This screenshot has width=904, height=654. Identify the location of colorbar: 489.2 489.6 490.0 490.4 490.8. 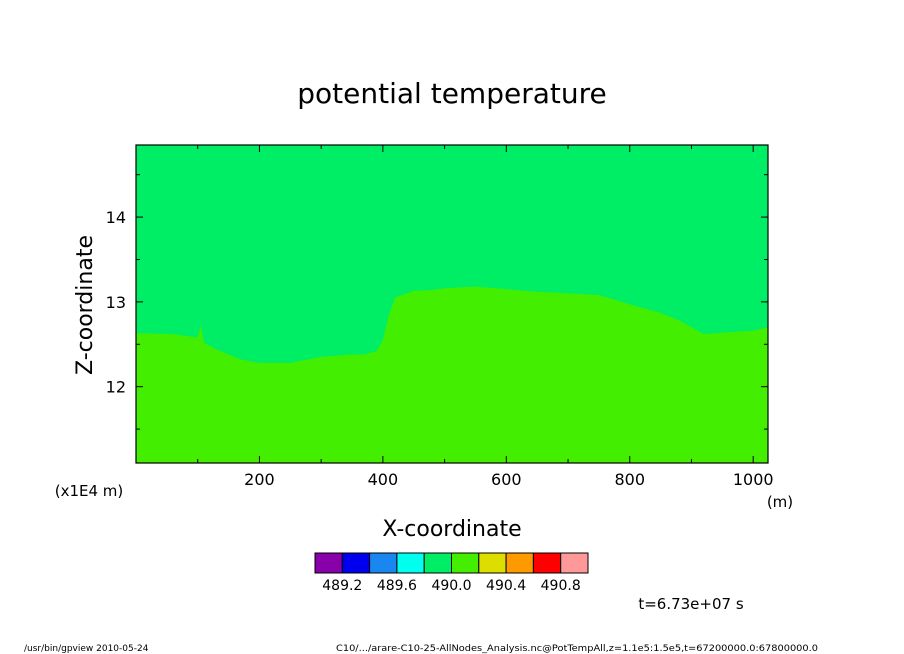
(451, 573).